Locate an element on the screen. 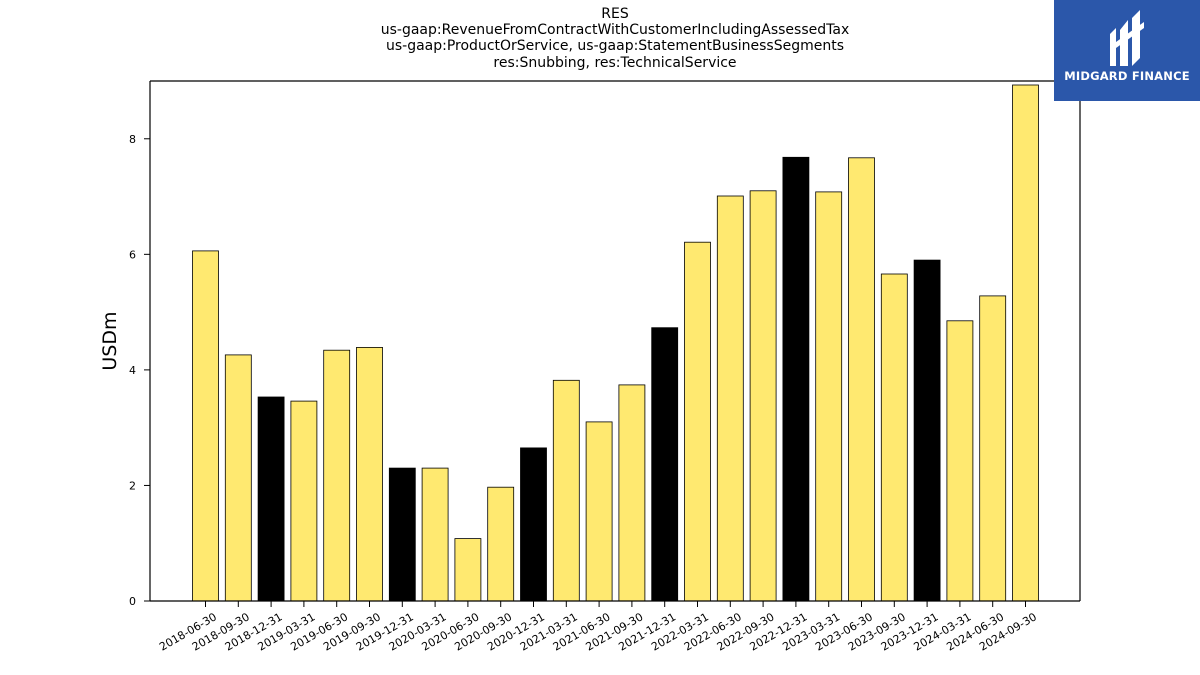 This screenshot has height=675, width=1200. midgard-finance-logo: MIDGARD FINANCE is located at coordinates (1127, 50).